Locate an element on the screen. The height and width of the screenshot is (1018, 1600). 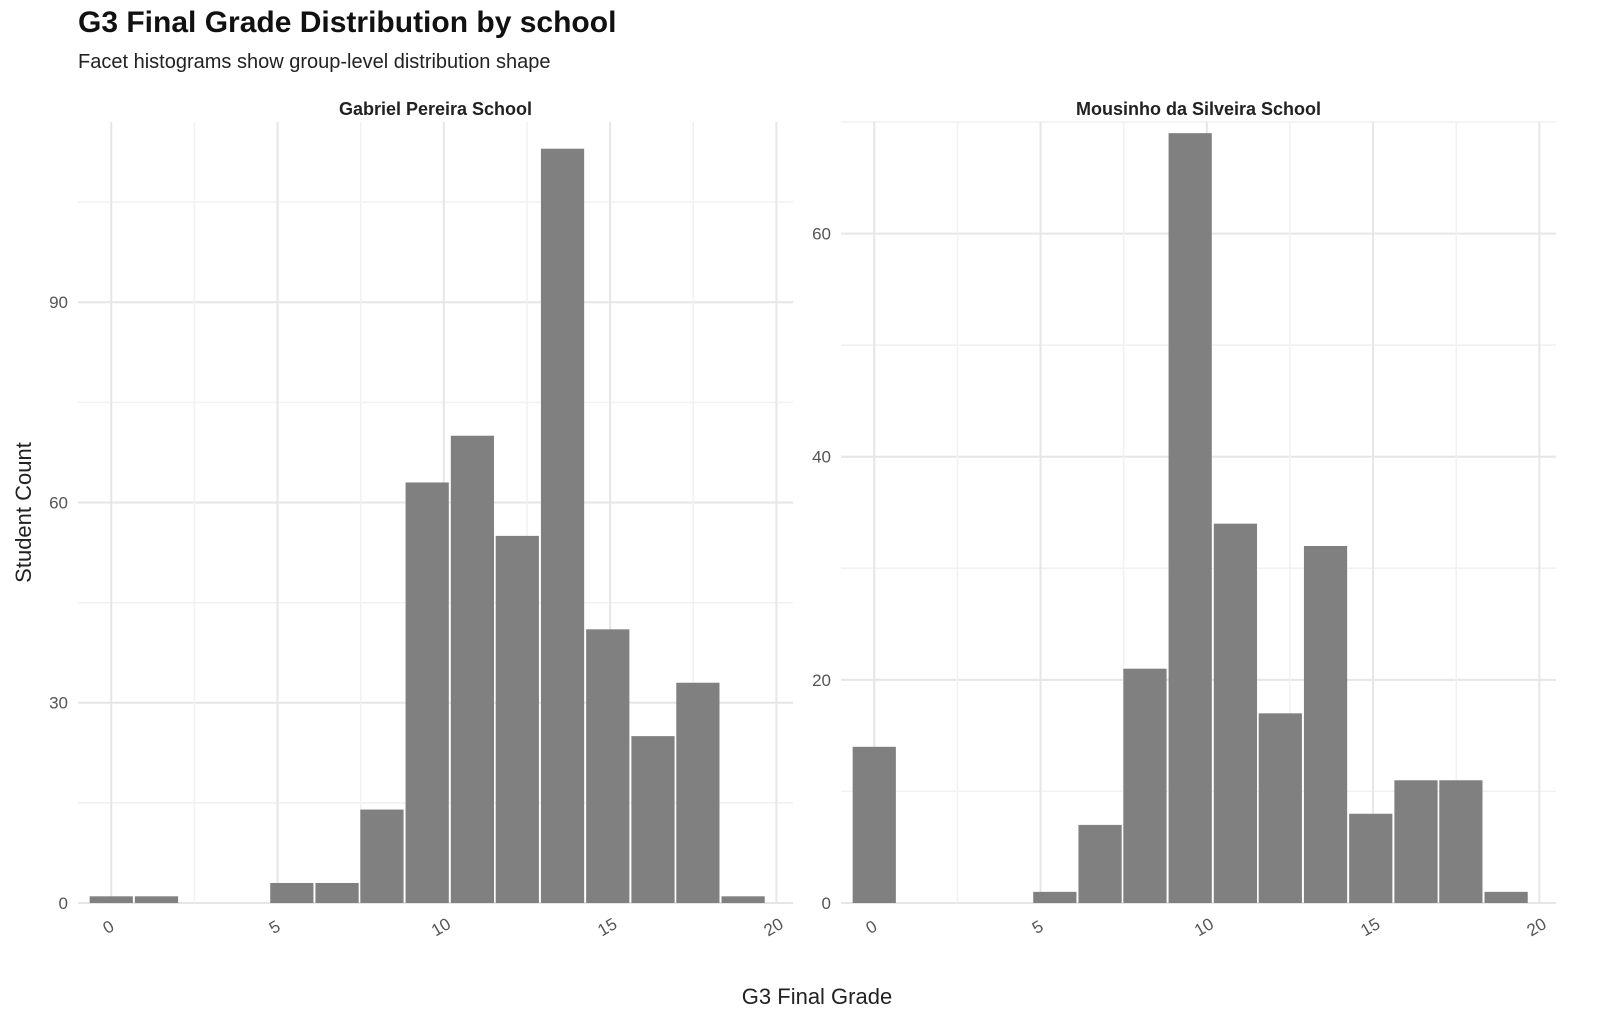
y-tick-label: 30 is located at coordinates (58, 703).